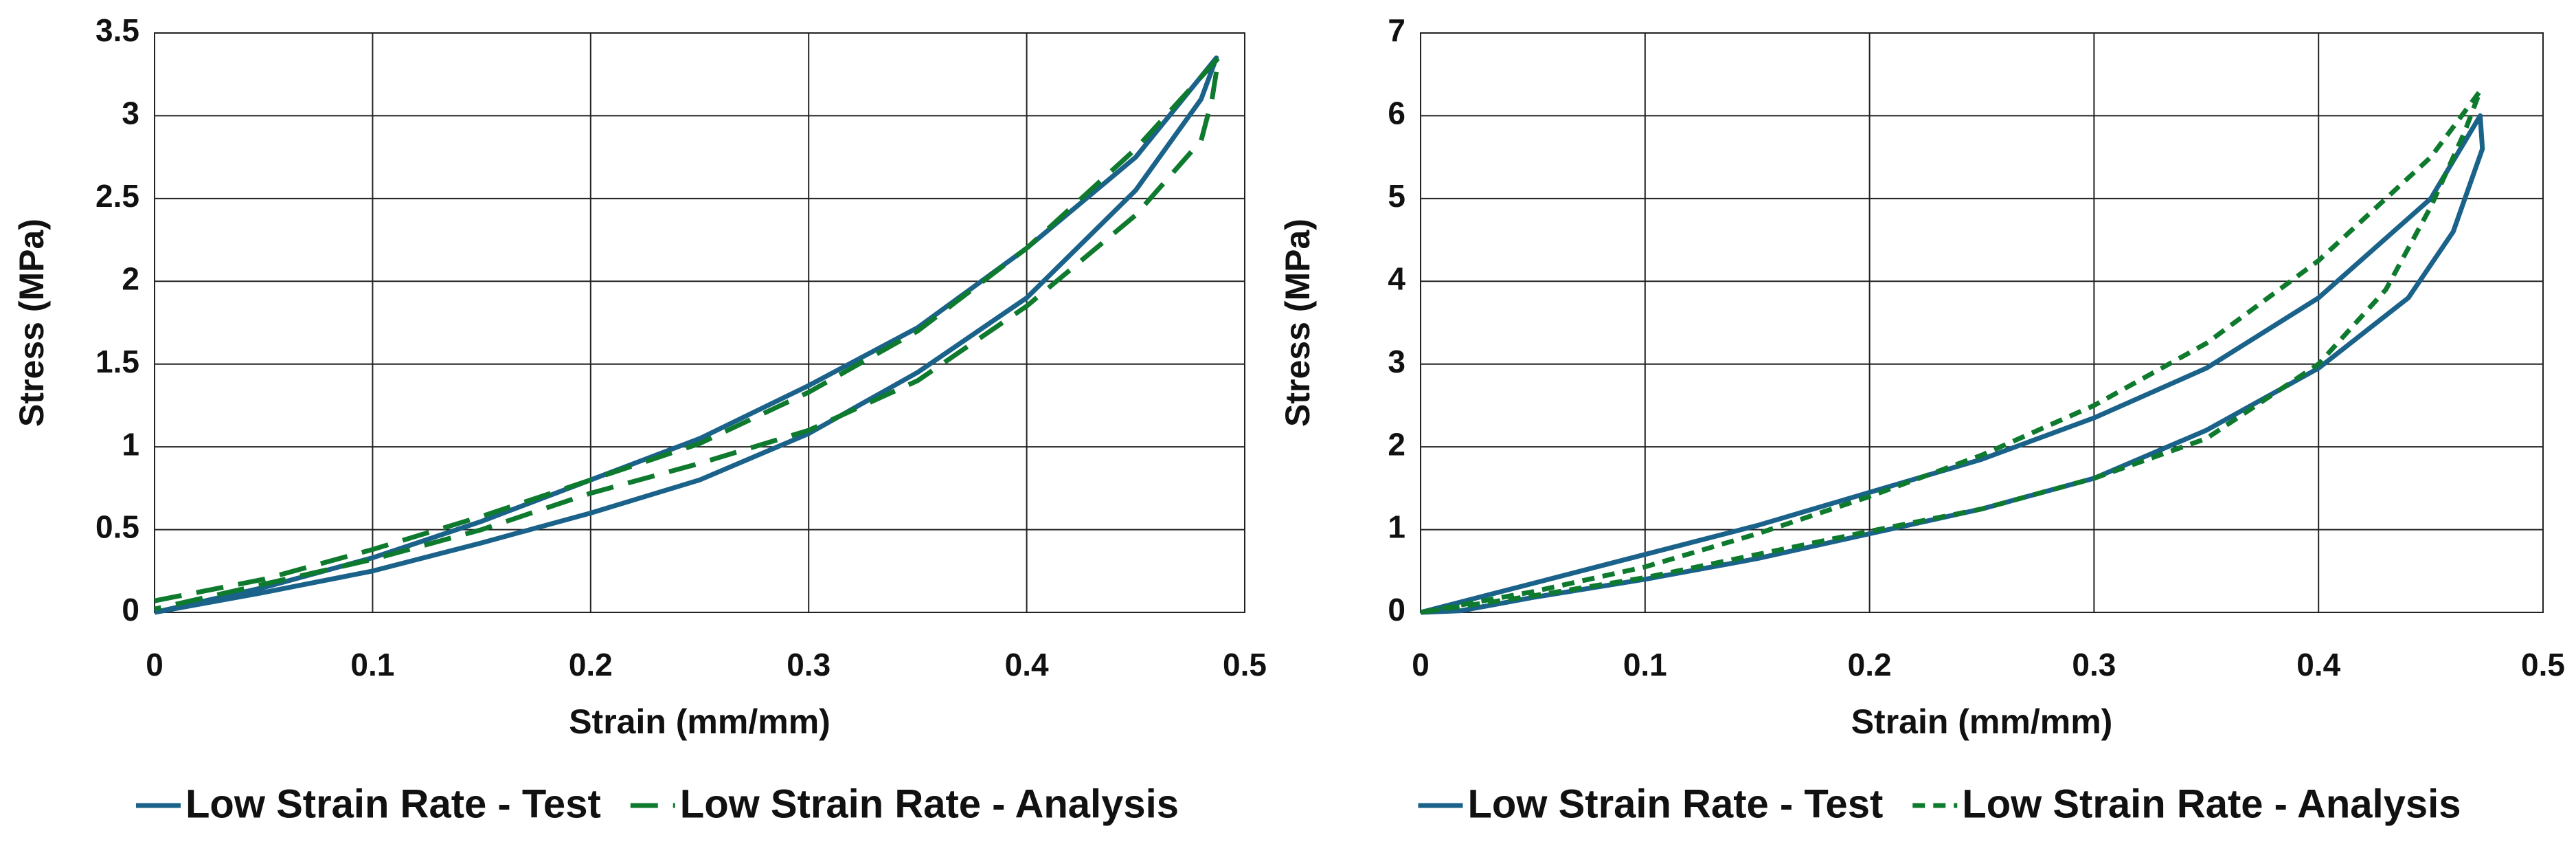  What do you see at coordinates (1396, 113) in the screenshot?
I see `y-tick-label: 6` at bounding box center [1396, 113].